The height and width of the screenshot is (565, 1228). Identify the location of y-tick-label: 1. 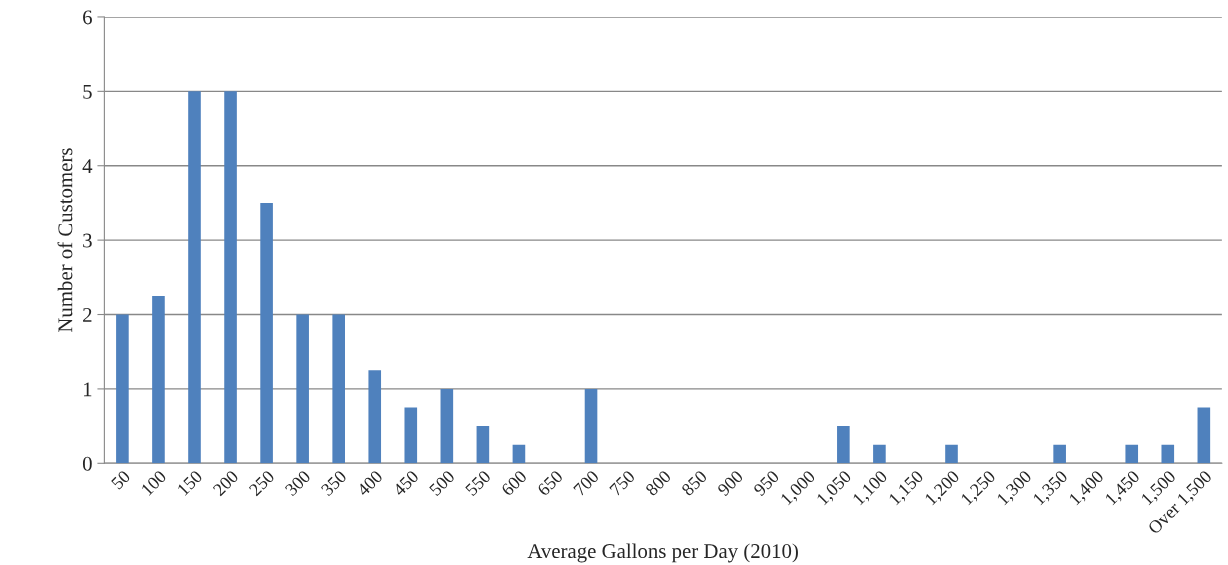
(87, 389).